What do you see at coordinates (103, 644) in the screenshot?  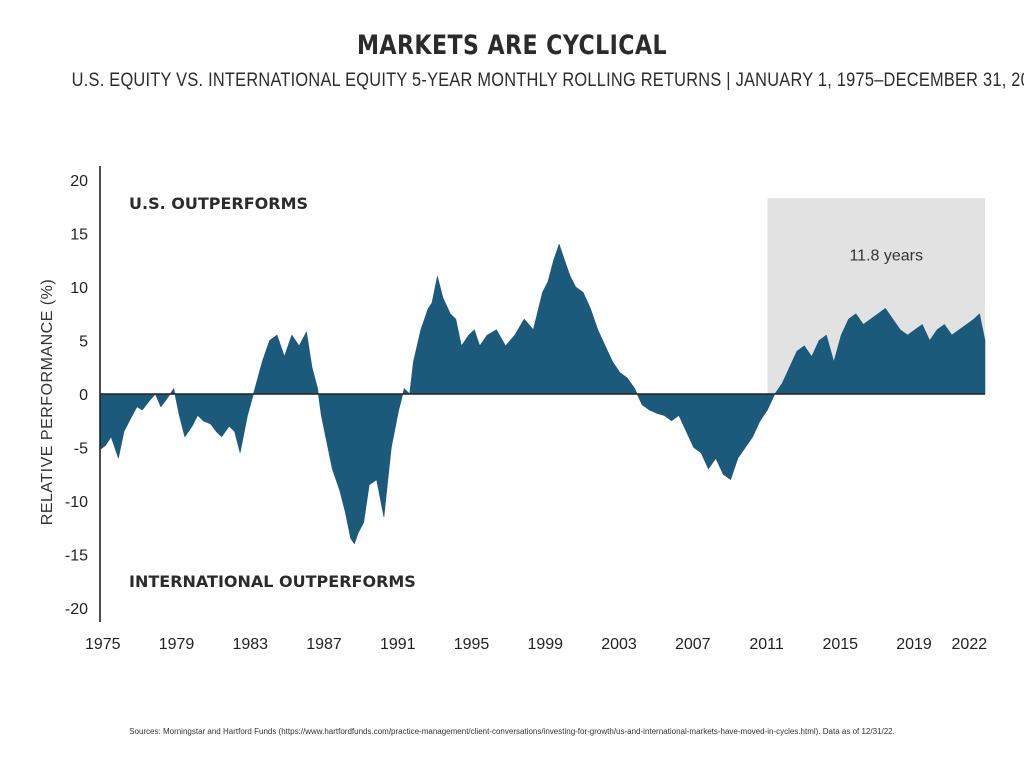 I see `x-tick-label: 1975` at bounding box center [103, 644].